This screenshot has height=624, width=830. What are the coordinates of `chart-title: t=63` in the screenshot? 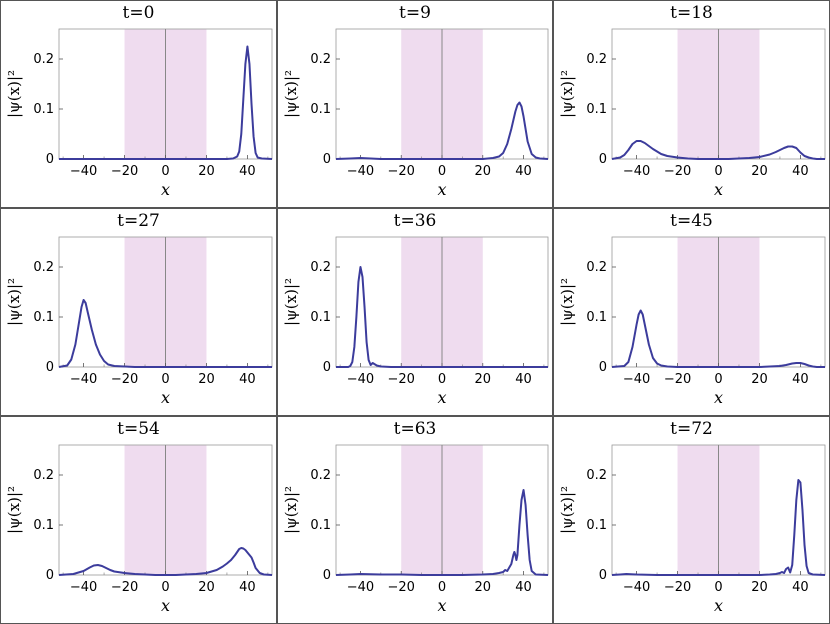 It's located at (415, 429).